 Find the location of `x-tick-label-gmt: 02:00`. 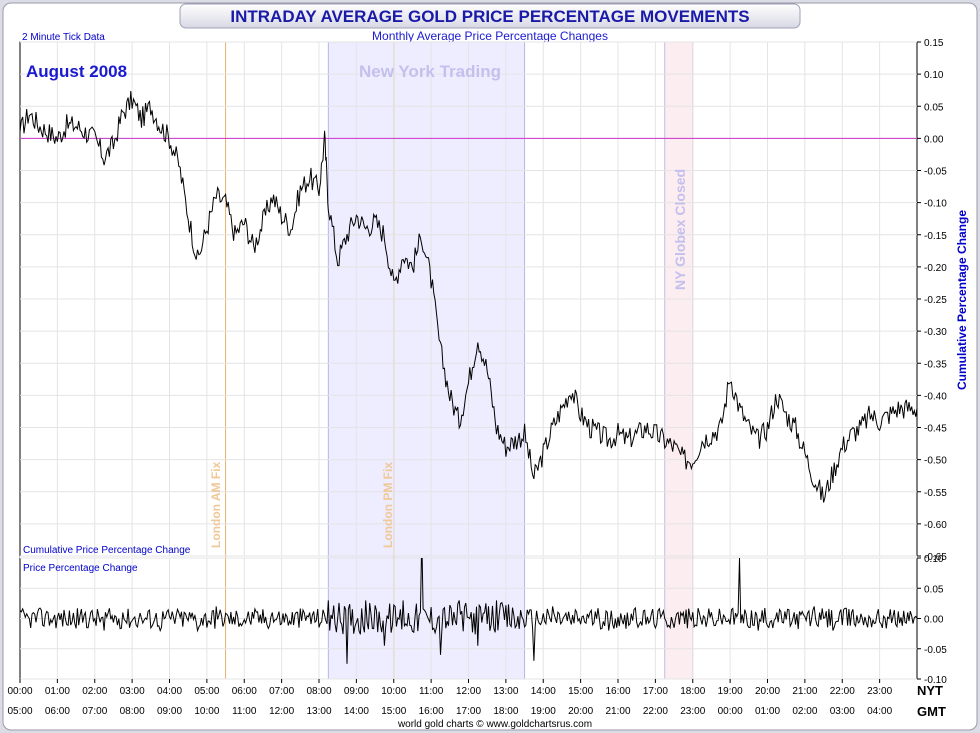

x-tick-label-gmt: 02:00 is located at coordinates (804, 711).